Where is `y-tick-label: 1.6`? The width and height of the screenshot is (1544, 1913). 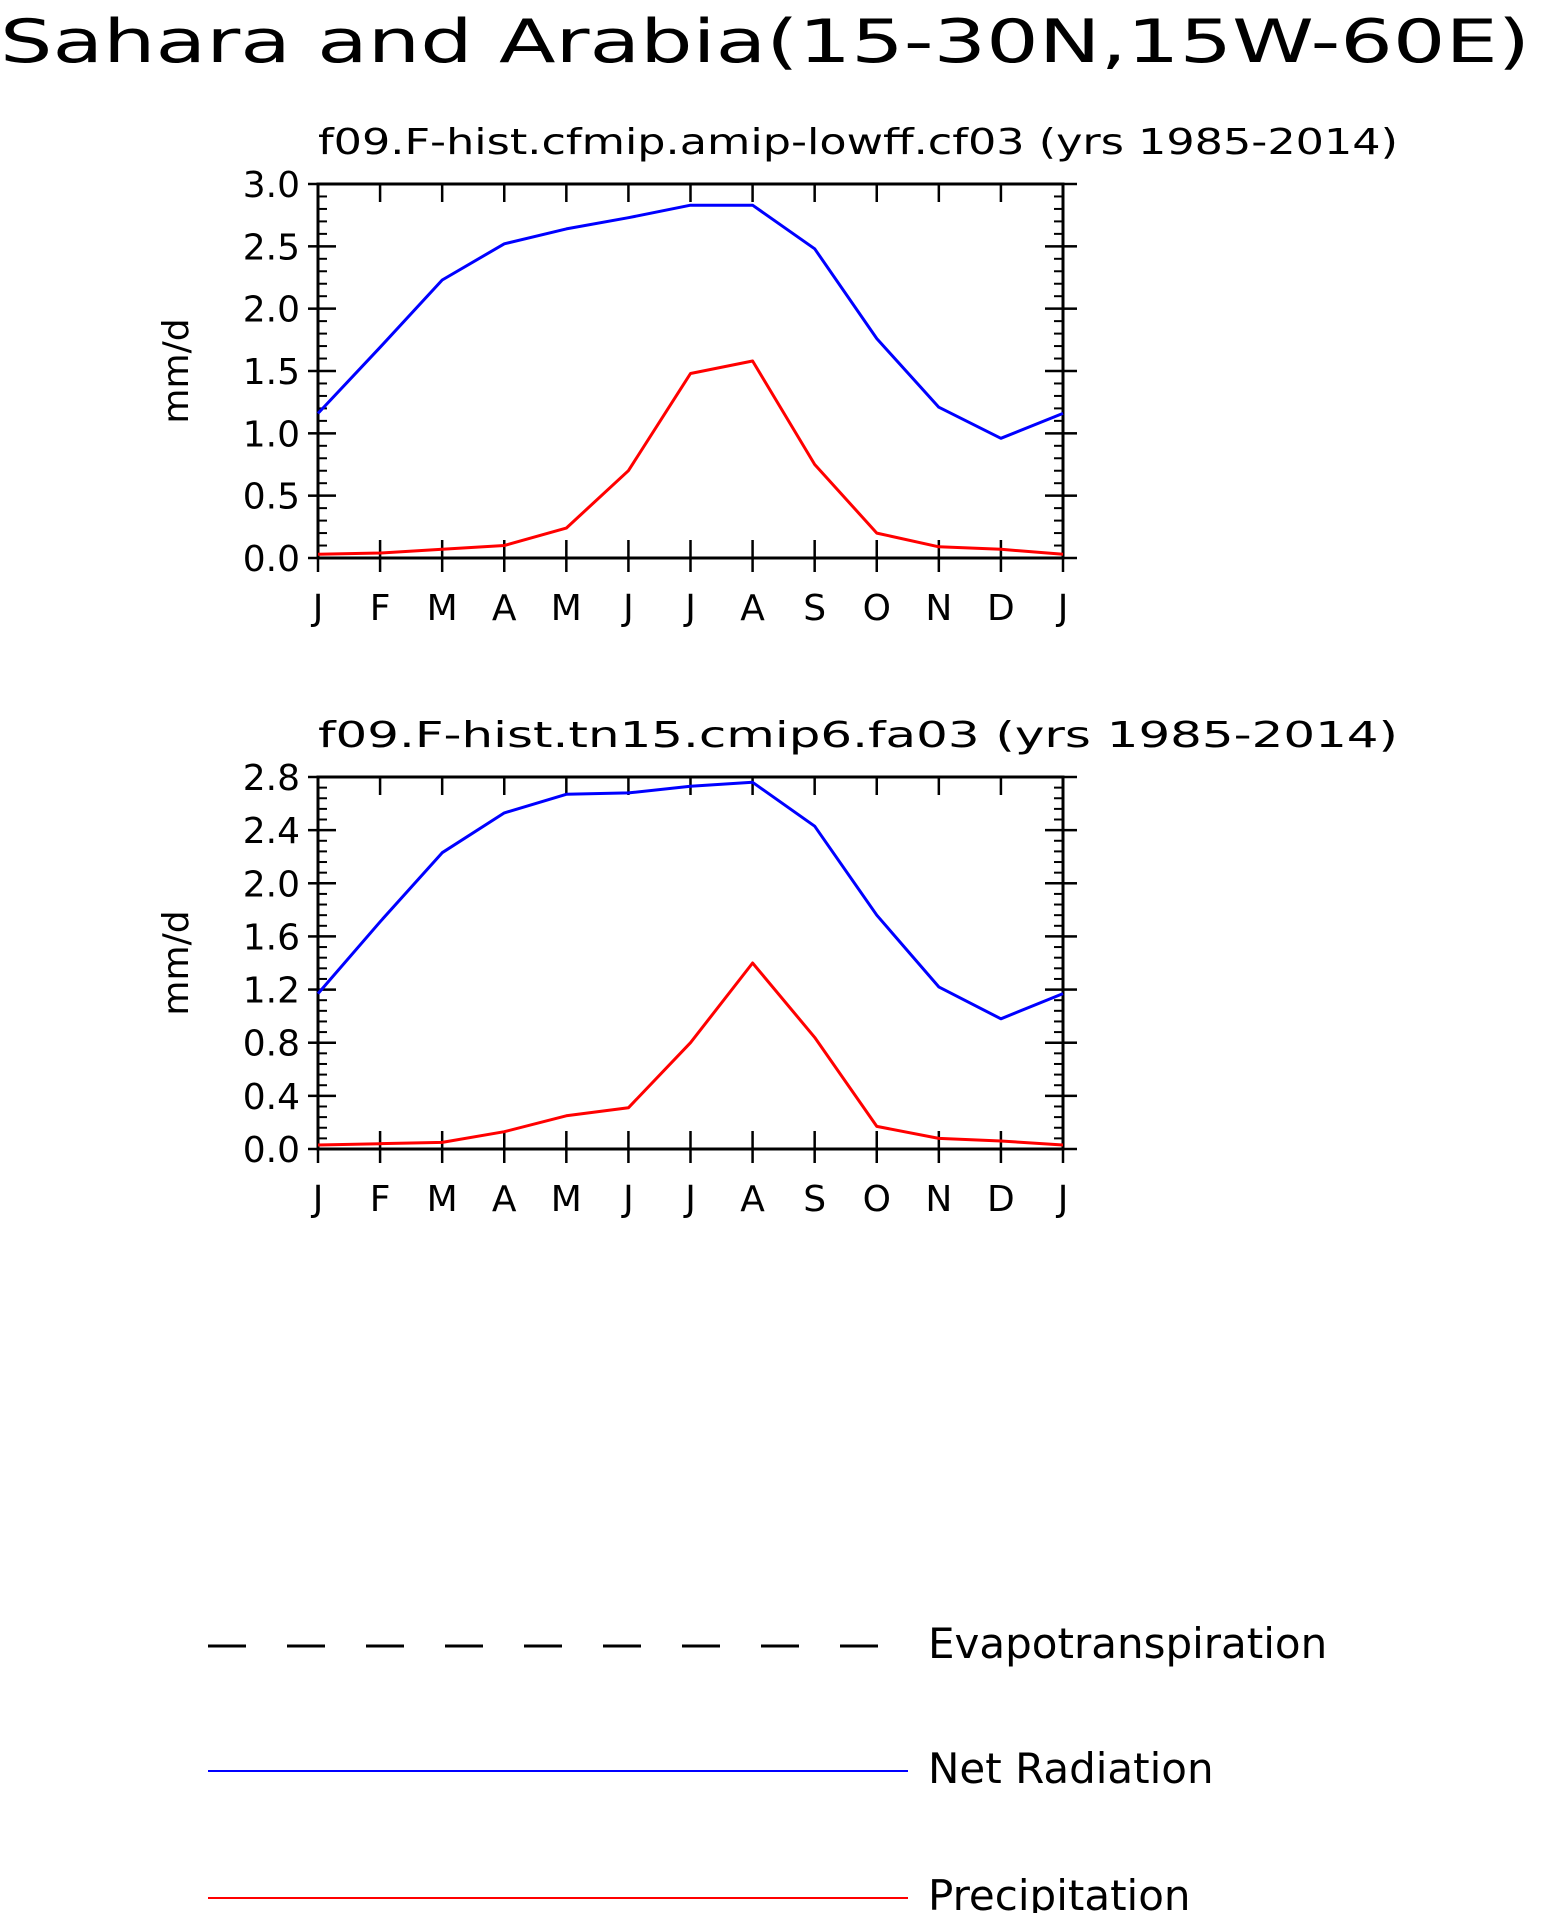
y-tick-label: 1.6 is located at coordinates (271, 937).